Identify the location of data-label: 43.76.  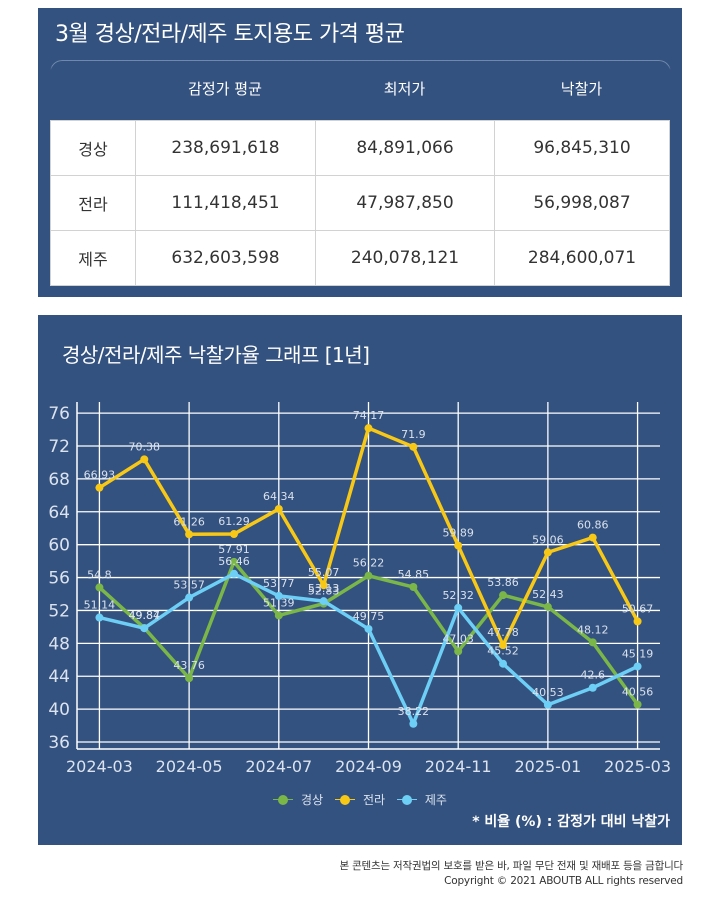
(189, 665).